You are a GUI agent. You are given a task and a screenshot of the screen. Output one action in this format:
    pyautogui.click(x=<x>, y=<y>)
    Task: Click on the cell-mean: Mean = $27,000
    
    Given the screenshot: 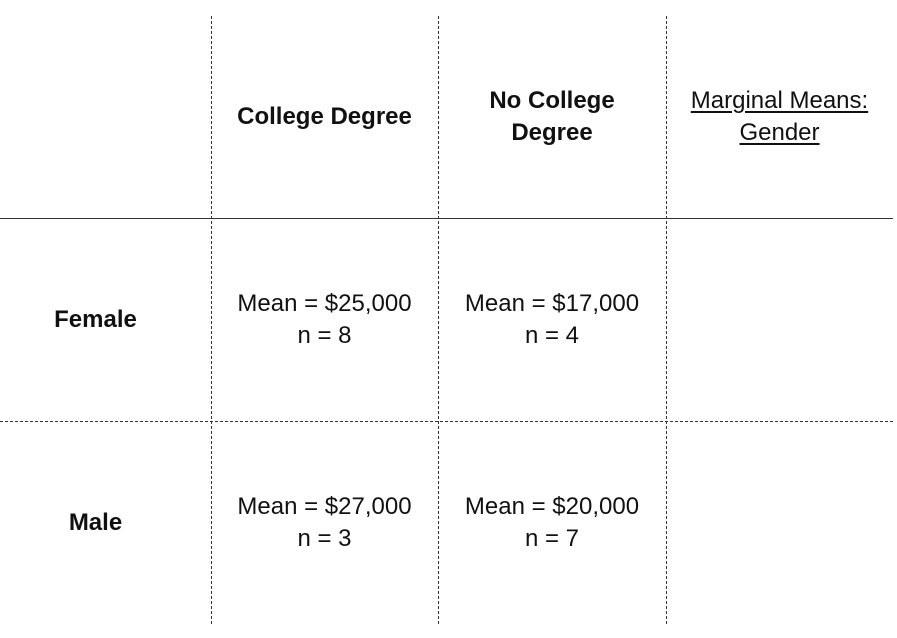 What is the action you would take?
    pyautogui.click(x=324, y=506)
    